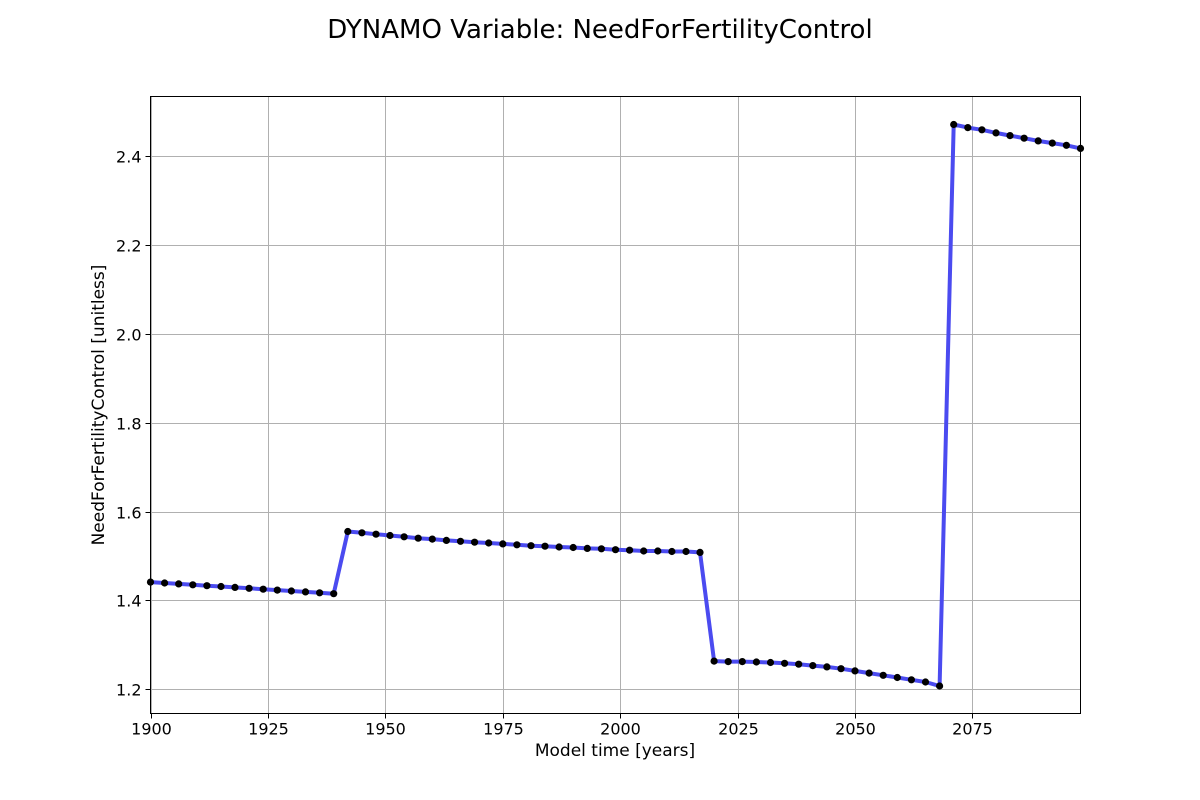 This screenshot has width=1200, height=800. I want to click on x-tick-label: 2075, so click(972, 729).